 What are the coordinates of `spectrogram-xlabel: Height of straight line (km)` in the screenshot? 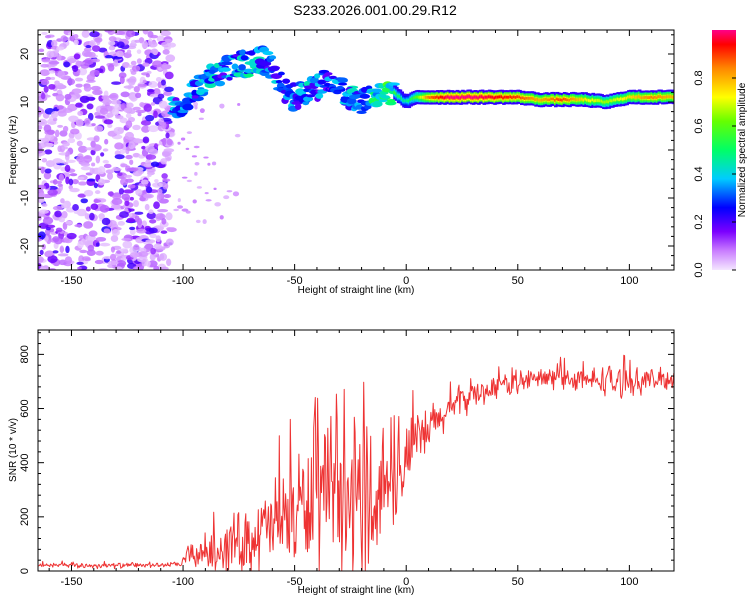 It's located at (356, 290).